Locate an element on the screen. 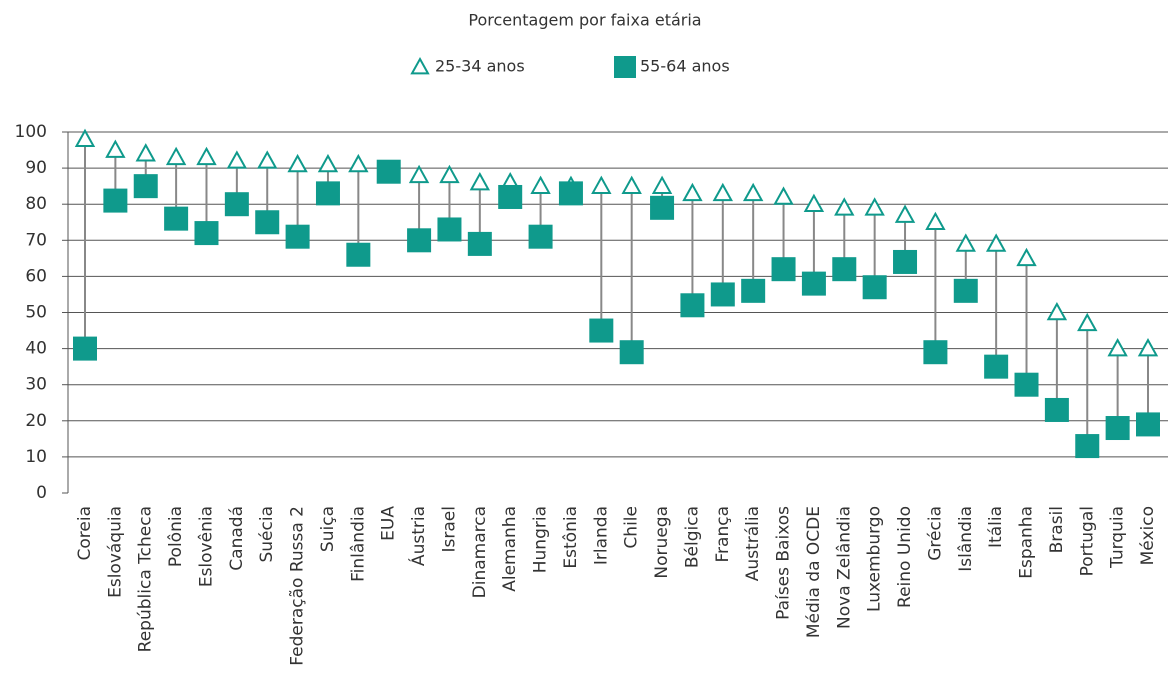 The height and width of the screenshot is (699, 1168). legend-label: 25-34 anos is located at coordinates (480, 66).